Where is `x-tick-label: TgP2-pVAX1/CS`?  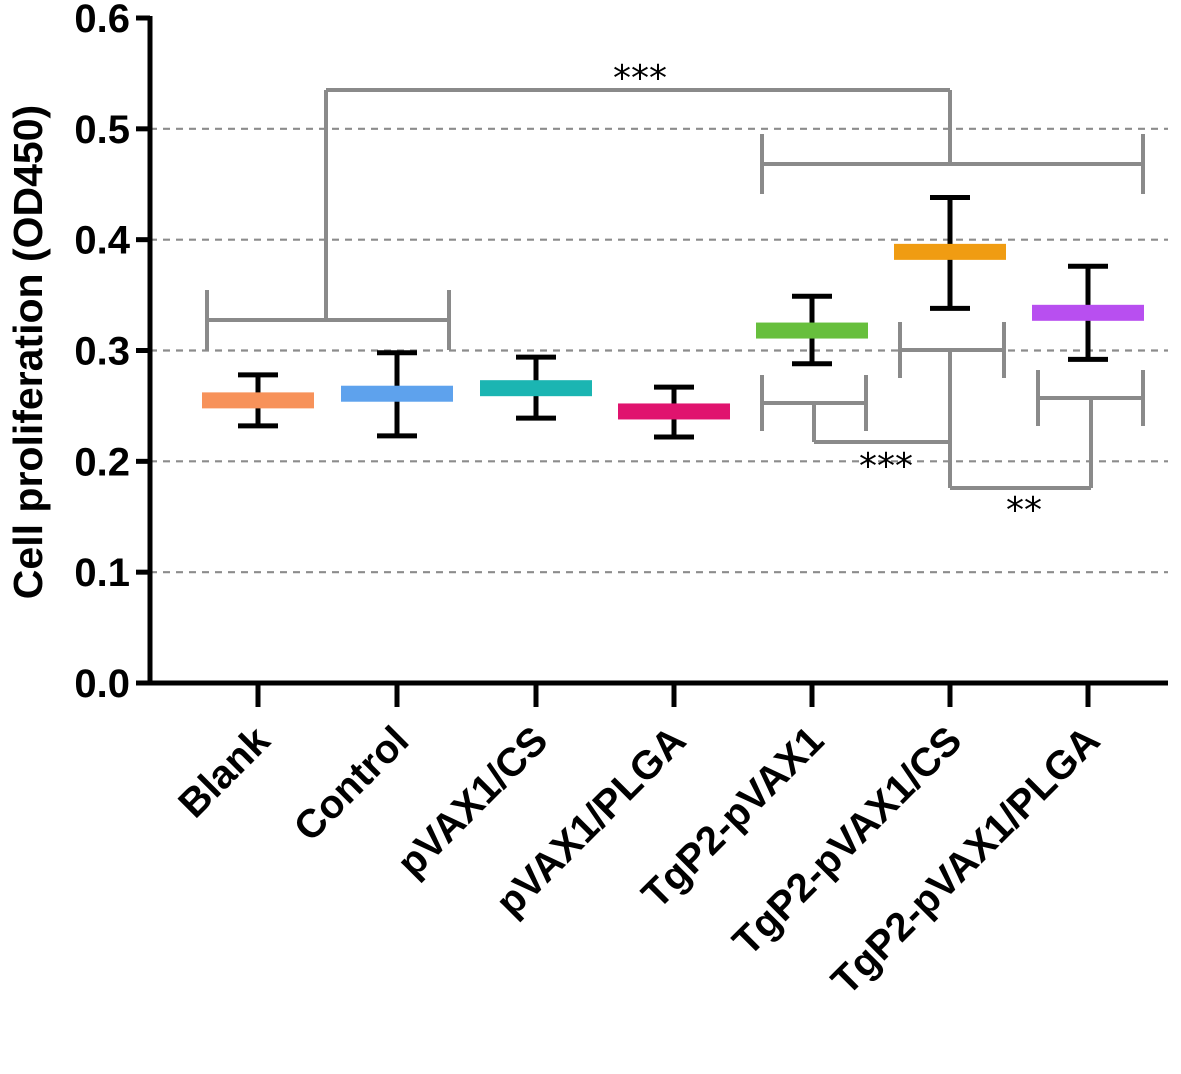 x-tick-label: TgP2-pVAX1/CS is located at coordinates (847, 841).